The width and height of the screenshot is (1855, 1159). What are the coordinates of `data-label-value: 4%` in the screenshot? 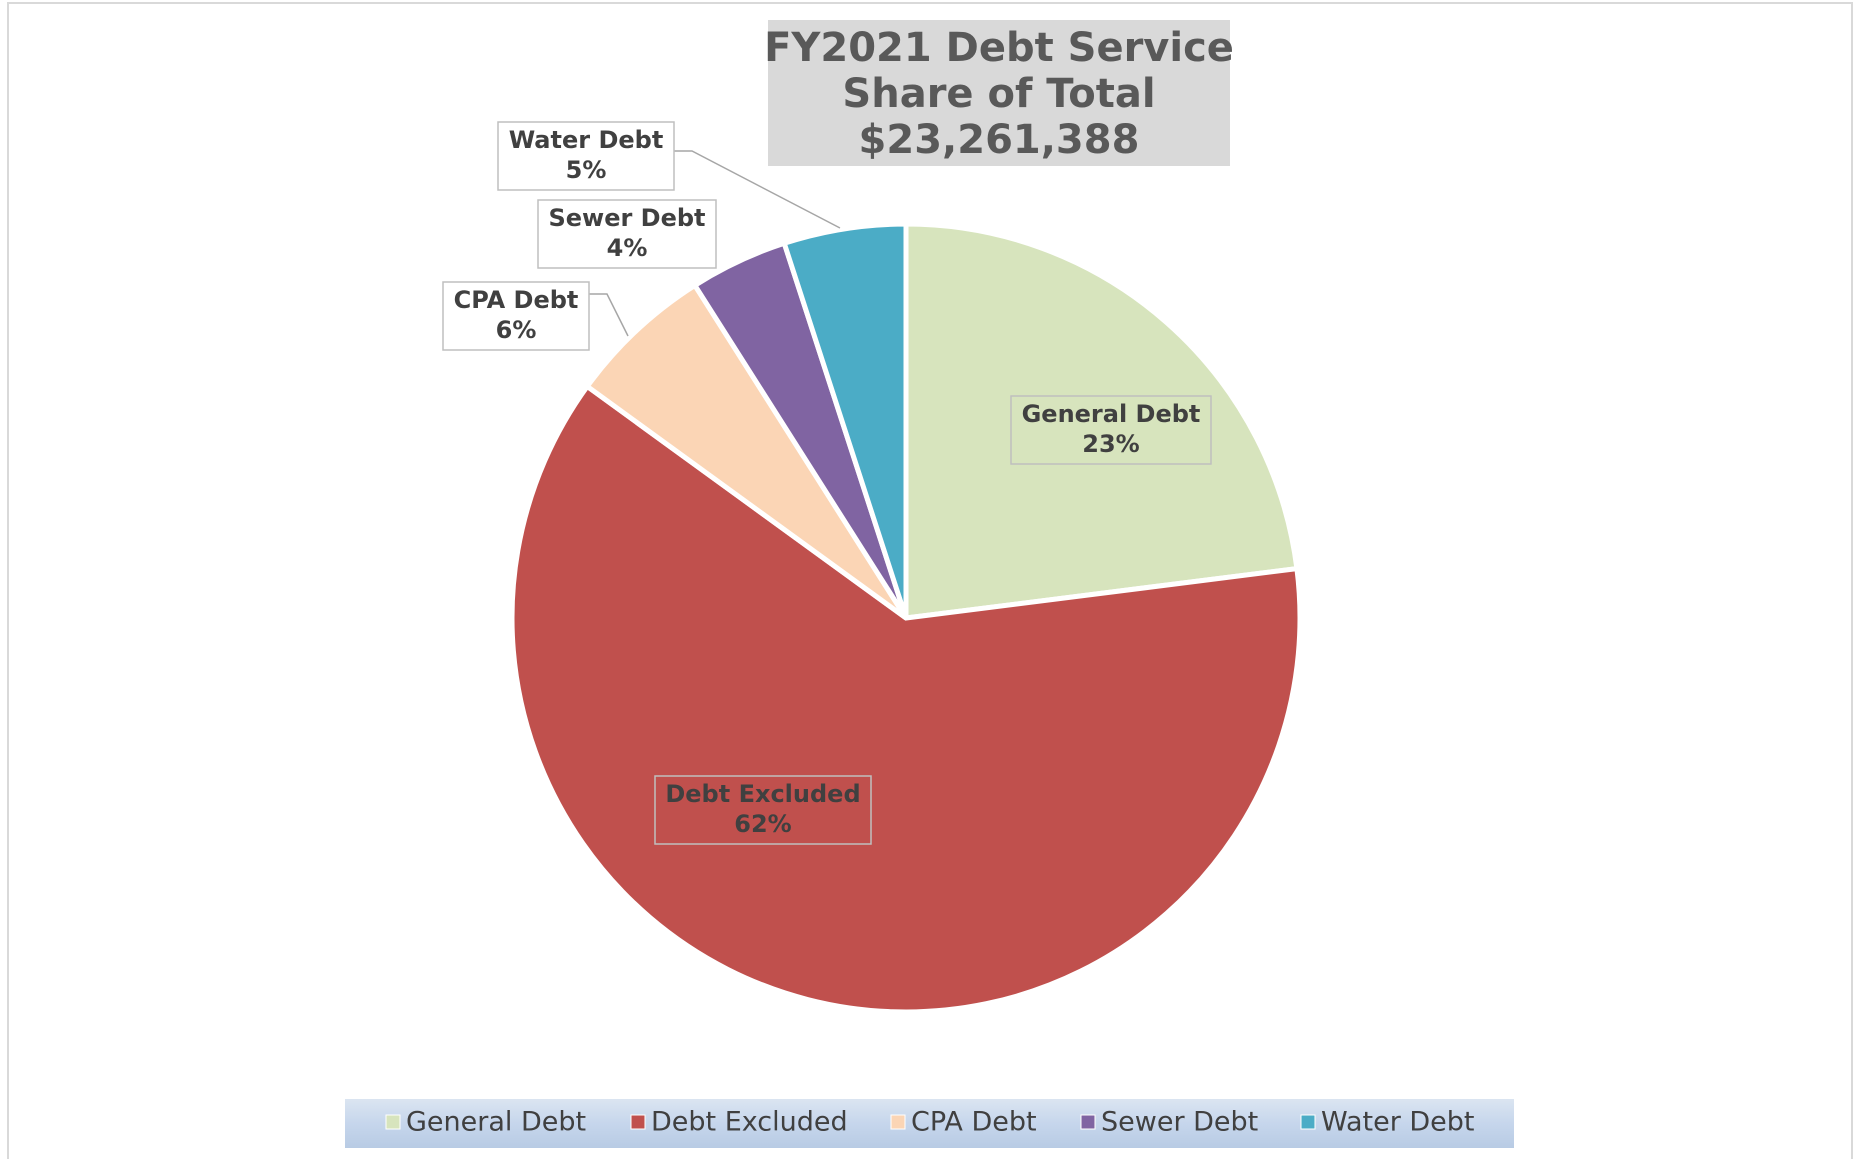 It's located at (627, 248).